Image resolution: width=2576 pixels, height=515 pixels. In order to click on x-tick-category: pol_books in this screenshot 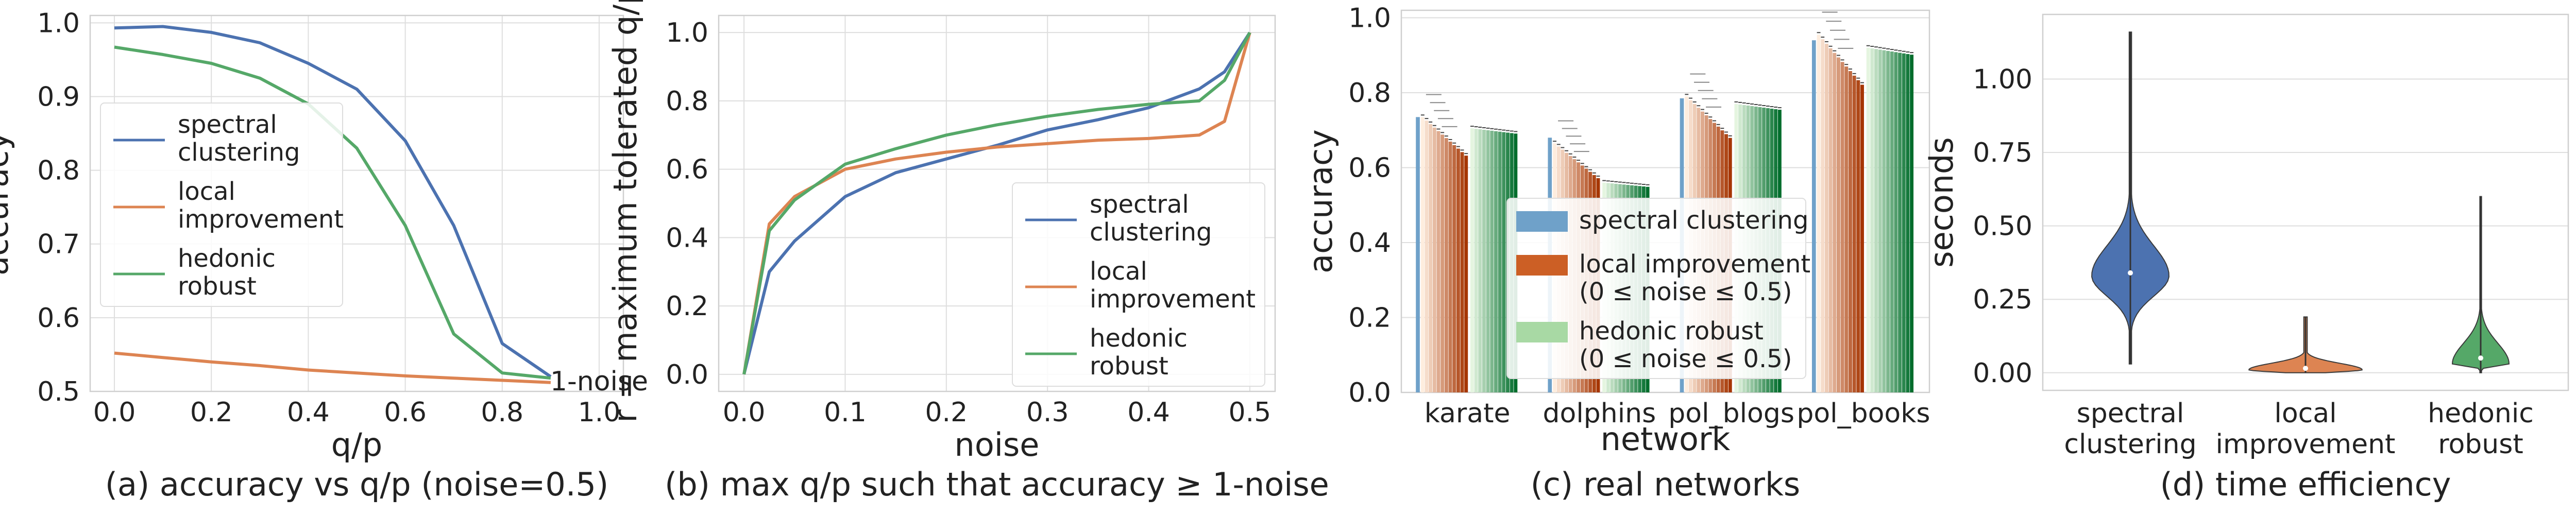, I will do `click(1863, 413)`.